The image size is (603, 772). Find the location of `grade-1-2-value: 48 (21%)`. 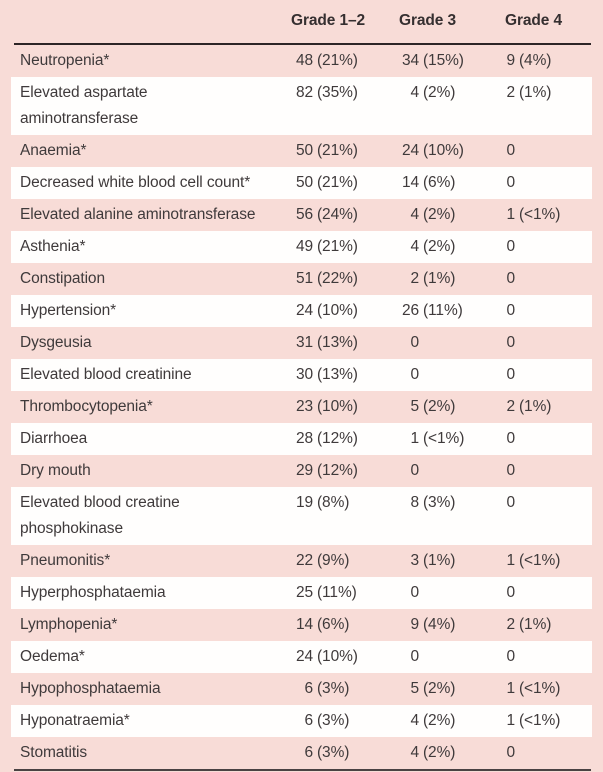

grade-1-2-value: 48 (21%) is located at coordinates (344, 61).